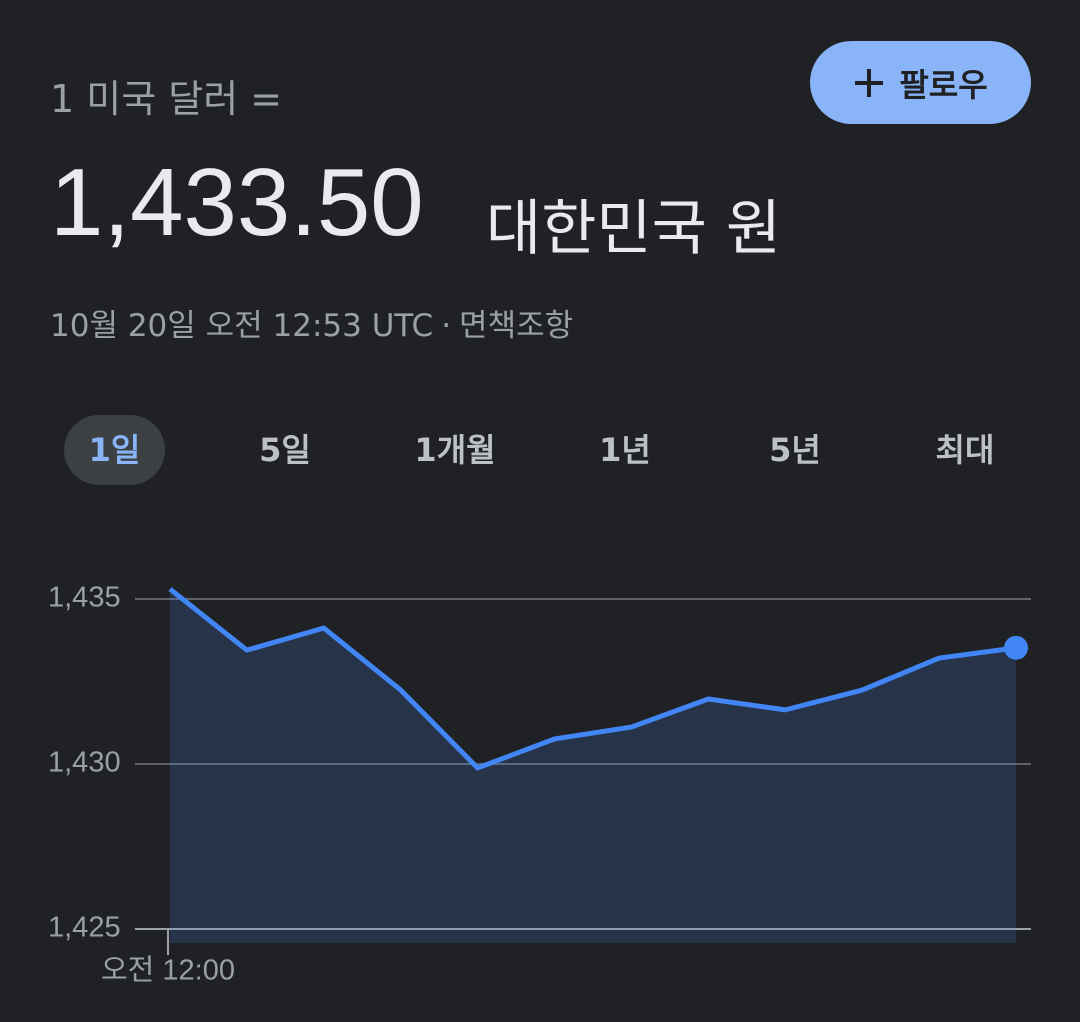  What do you see at coordinates (84, 763) in the screenshot?
I see `y-tick-label: 1,430` at bounding box center [84, 763].